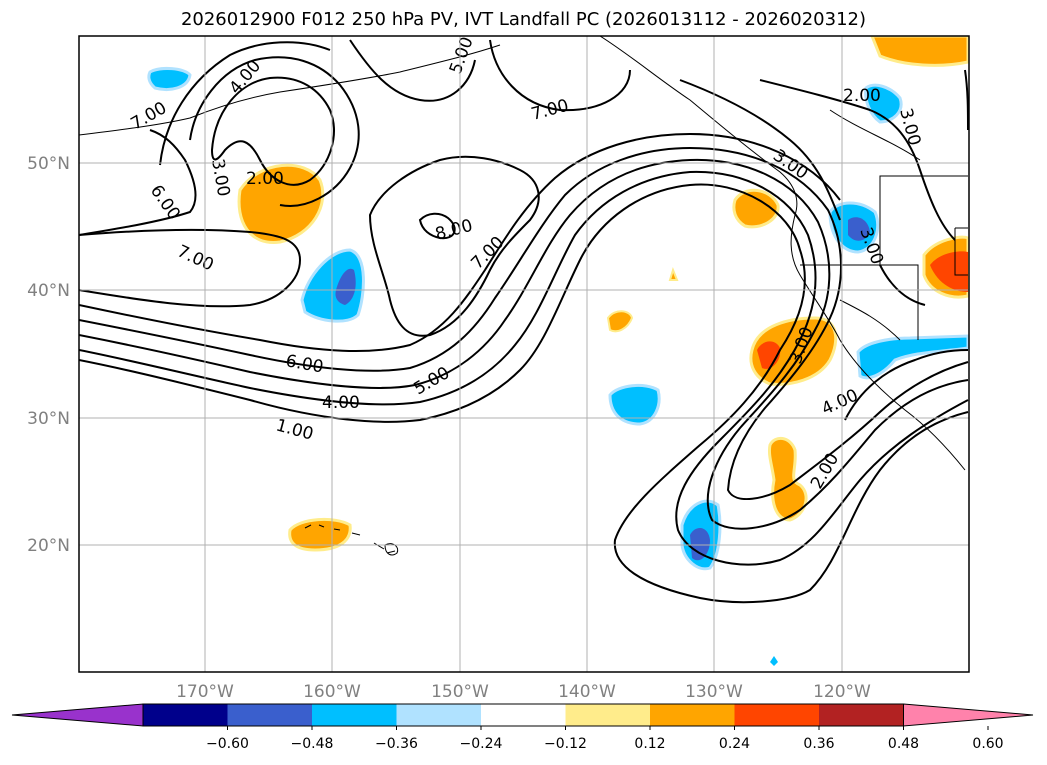 This screenshot has height=765, width=1047. I want to click on lat-label: 50°N, so click(48, 164).